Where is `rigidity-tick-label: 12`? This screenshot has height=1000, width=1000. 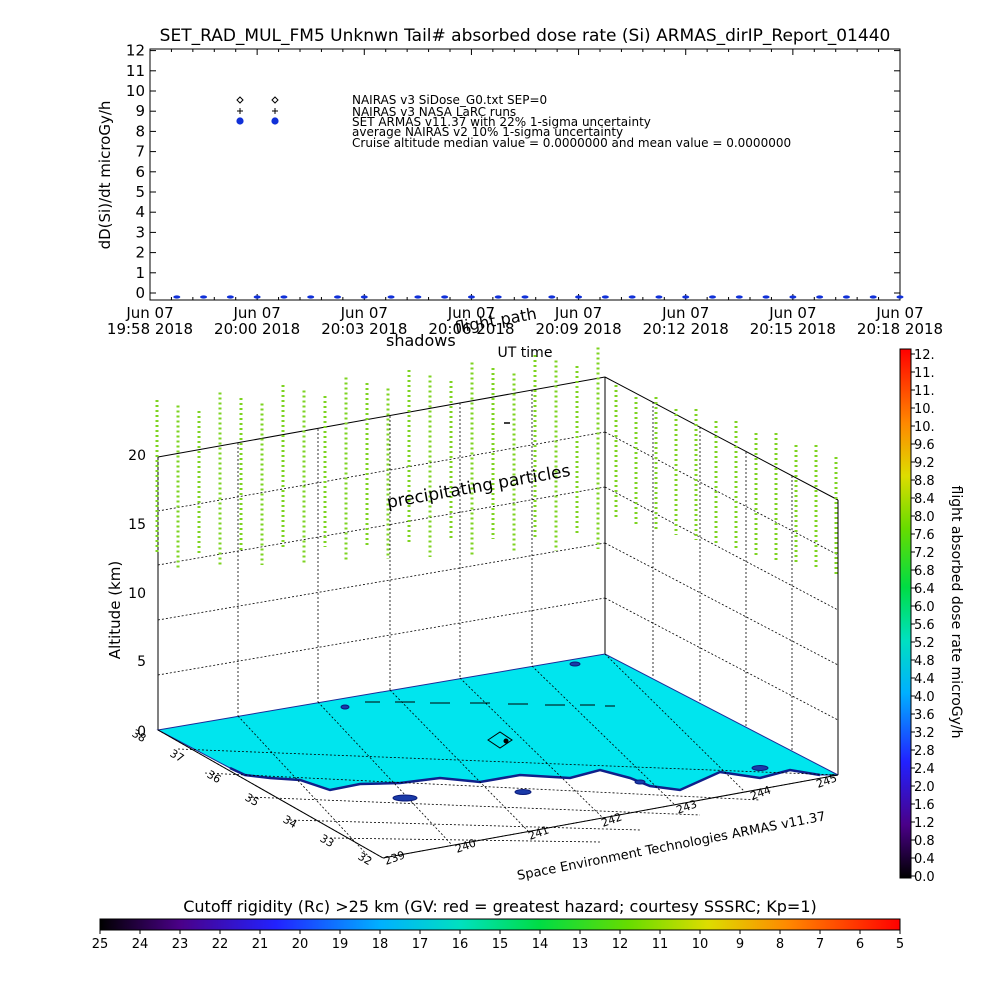
rigidity-tick-label: 12 is located at coordinates (620, 944).